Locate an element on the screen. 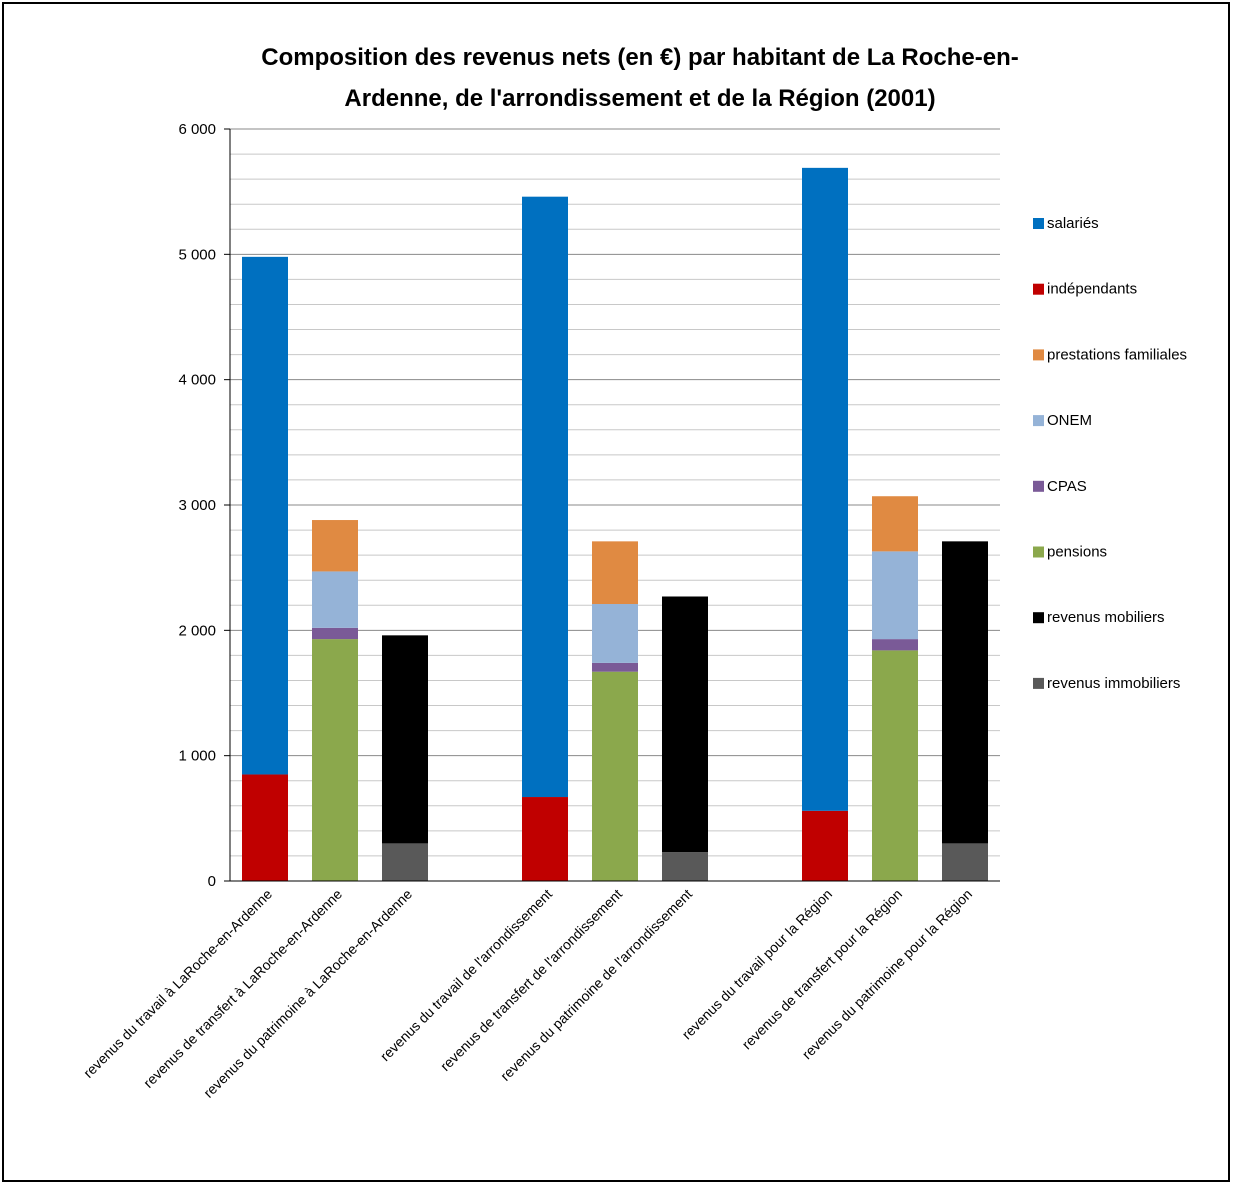 This screenshot has height=1186, width=1236. legend-label: pensions is located at coordinates (1077, 552).